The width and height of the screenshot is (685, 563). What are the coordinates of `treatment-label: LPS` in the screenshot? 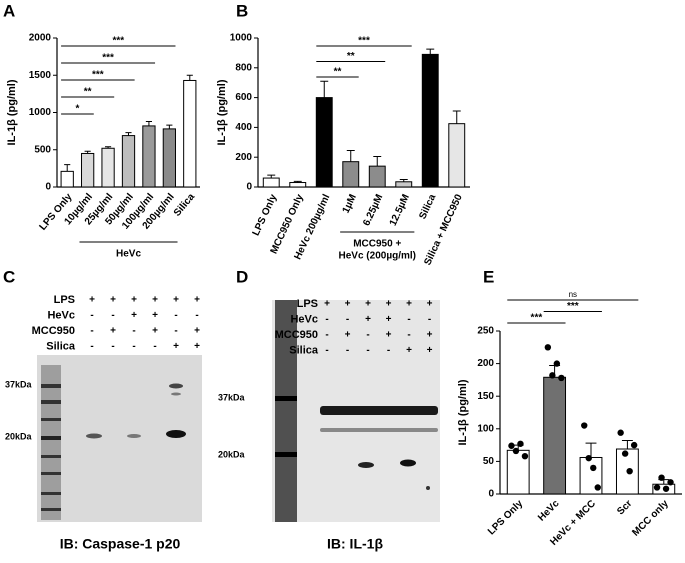 It's located at (307, 304).